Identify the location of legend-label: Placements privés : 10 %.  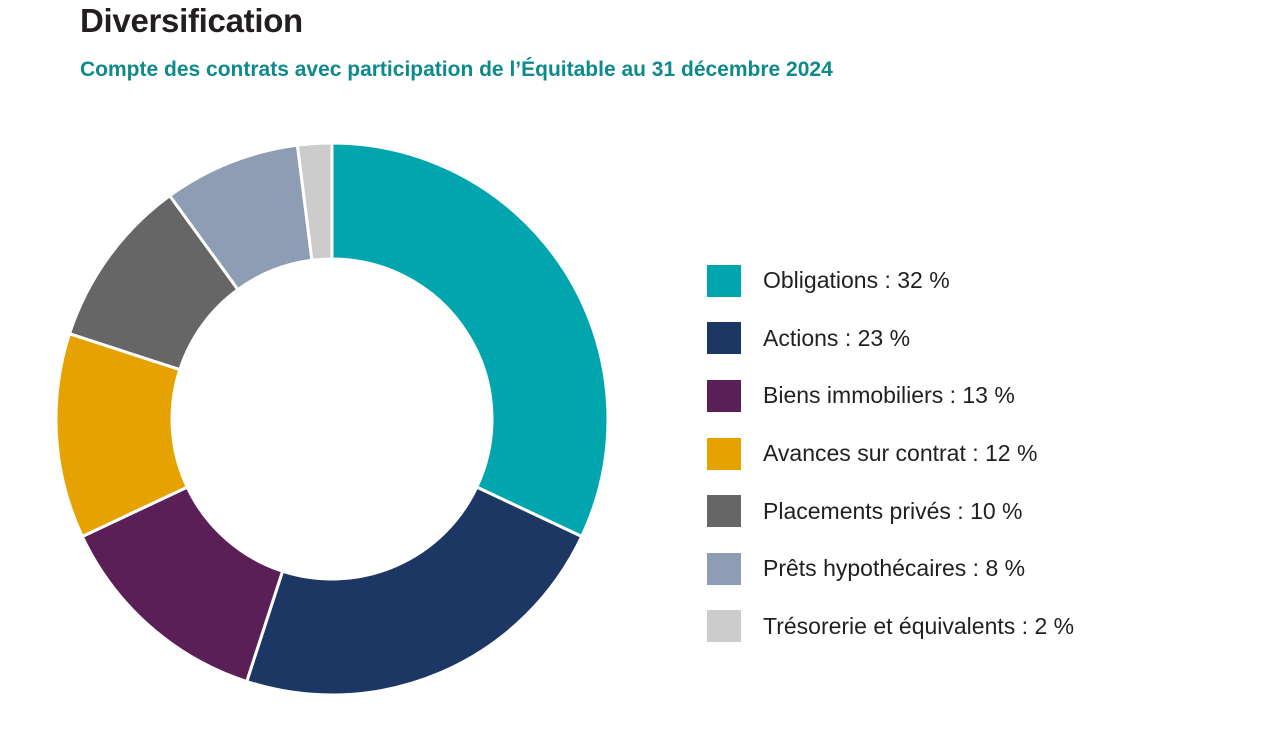
(893, 510).